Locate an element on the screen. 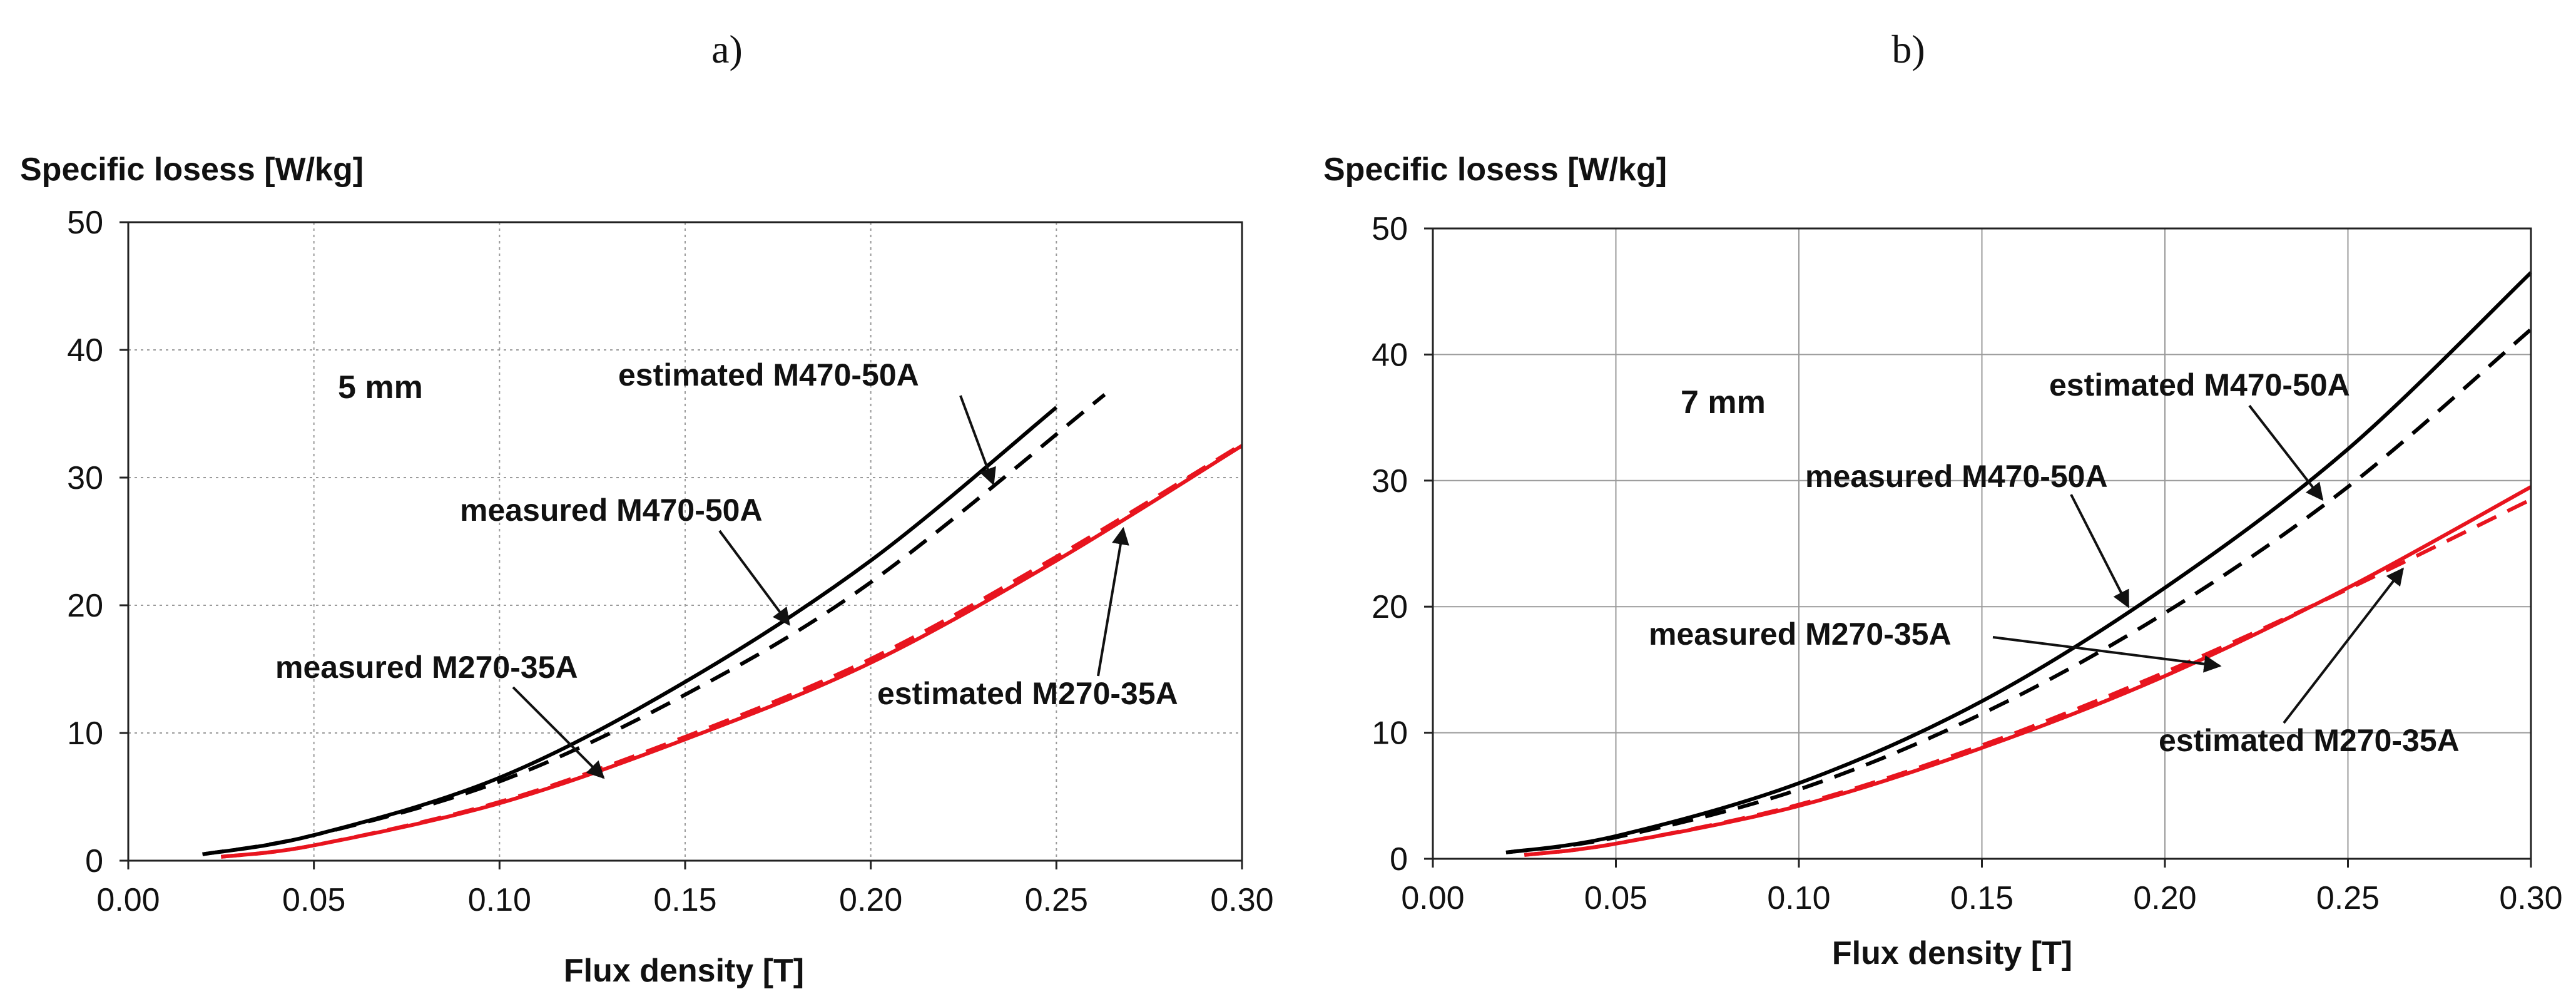 The image size is (2576, 999). callout-arrows-a is located at coordinates (821, 587).